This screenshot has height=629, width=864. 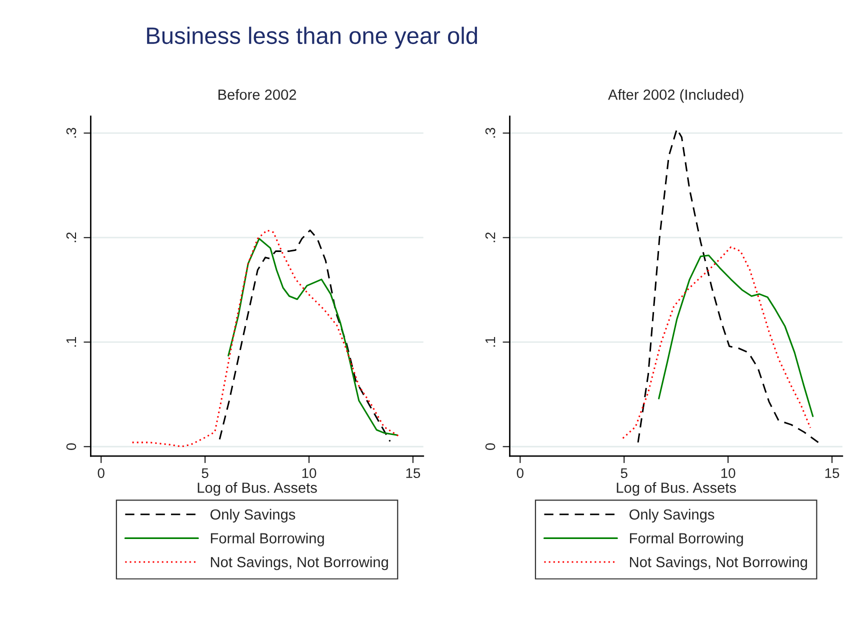 I want to click on chart-title: Before 2002, so click(x=257, y=94).